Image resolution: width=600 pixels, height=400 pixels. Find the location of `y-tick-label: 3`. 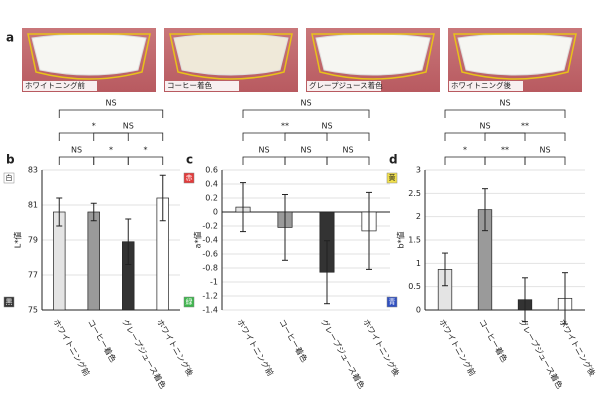

y-tick-label: 3 is located at coordinates (418, 170).